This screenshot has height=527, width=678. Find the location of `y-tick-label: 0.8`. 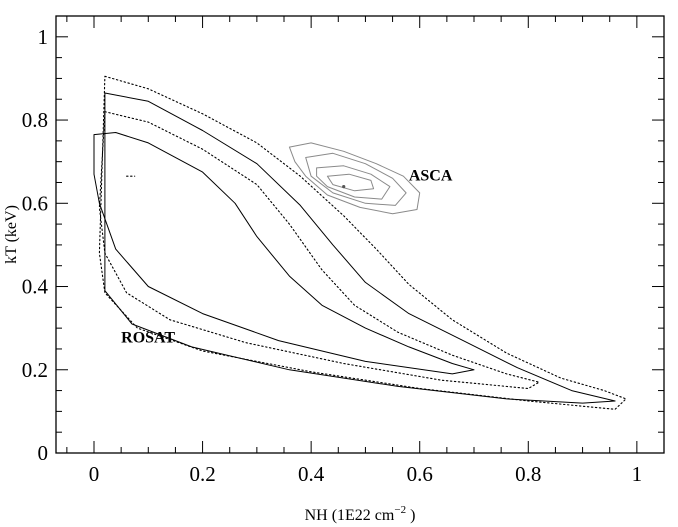

y-tick-label: 0.8 is located at coordinates (35, 120).